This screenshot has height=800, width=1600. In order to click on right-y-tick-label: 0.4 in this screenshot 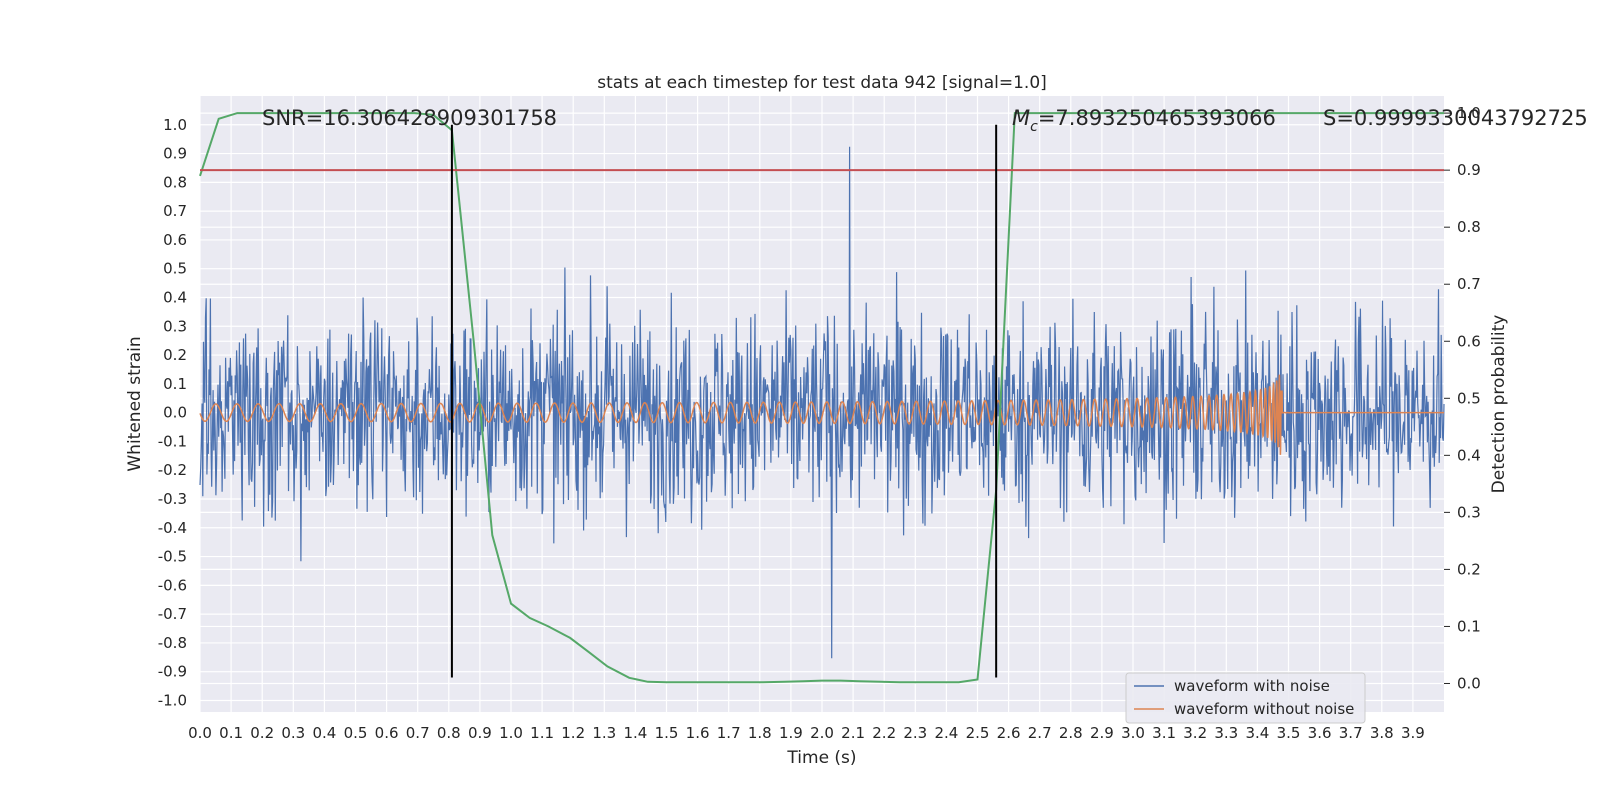, I will do `click(1469, 455)`.